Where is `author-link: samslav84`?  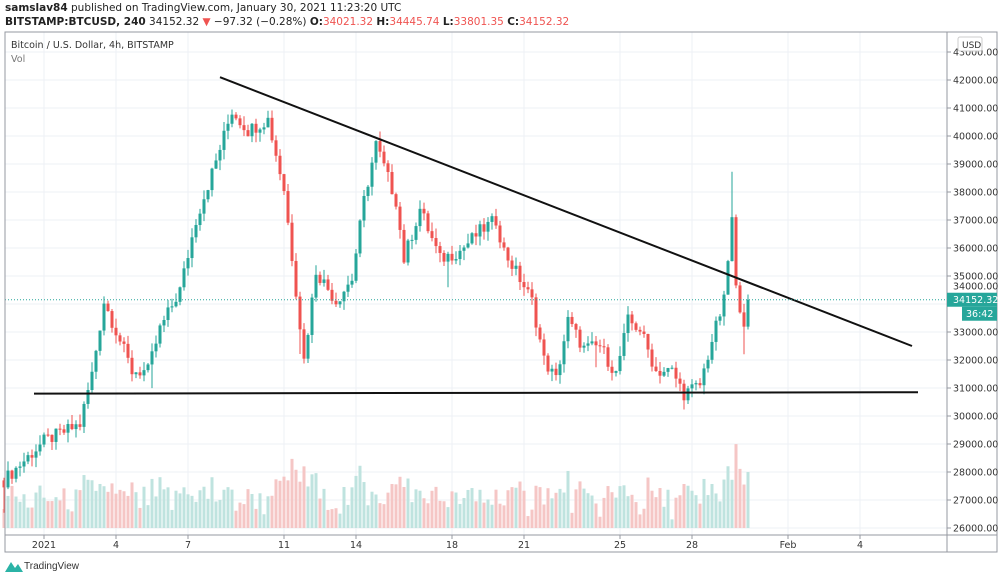
author-link: samslav84 is located at coordinates (36, 8).